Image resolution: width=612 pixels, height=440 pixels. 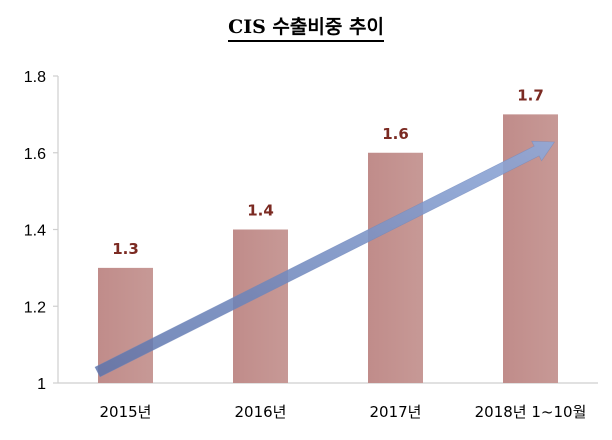 What do you see at coordinates (35, 307) in the screenshot?
I see `y-tick-label: 1.2` at bounding box center [35, 307].